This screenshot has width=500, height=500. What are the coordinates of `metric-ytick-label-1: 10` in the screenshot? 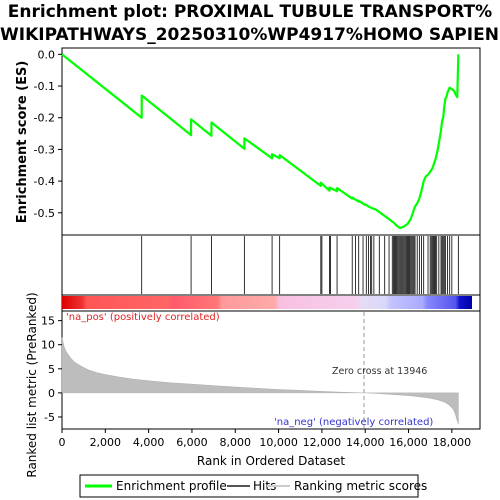 It's located at (48, 345).